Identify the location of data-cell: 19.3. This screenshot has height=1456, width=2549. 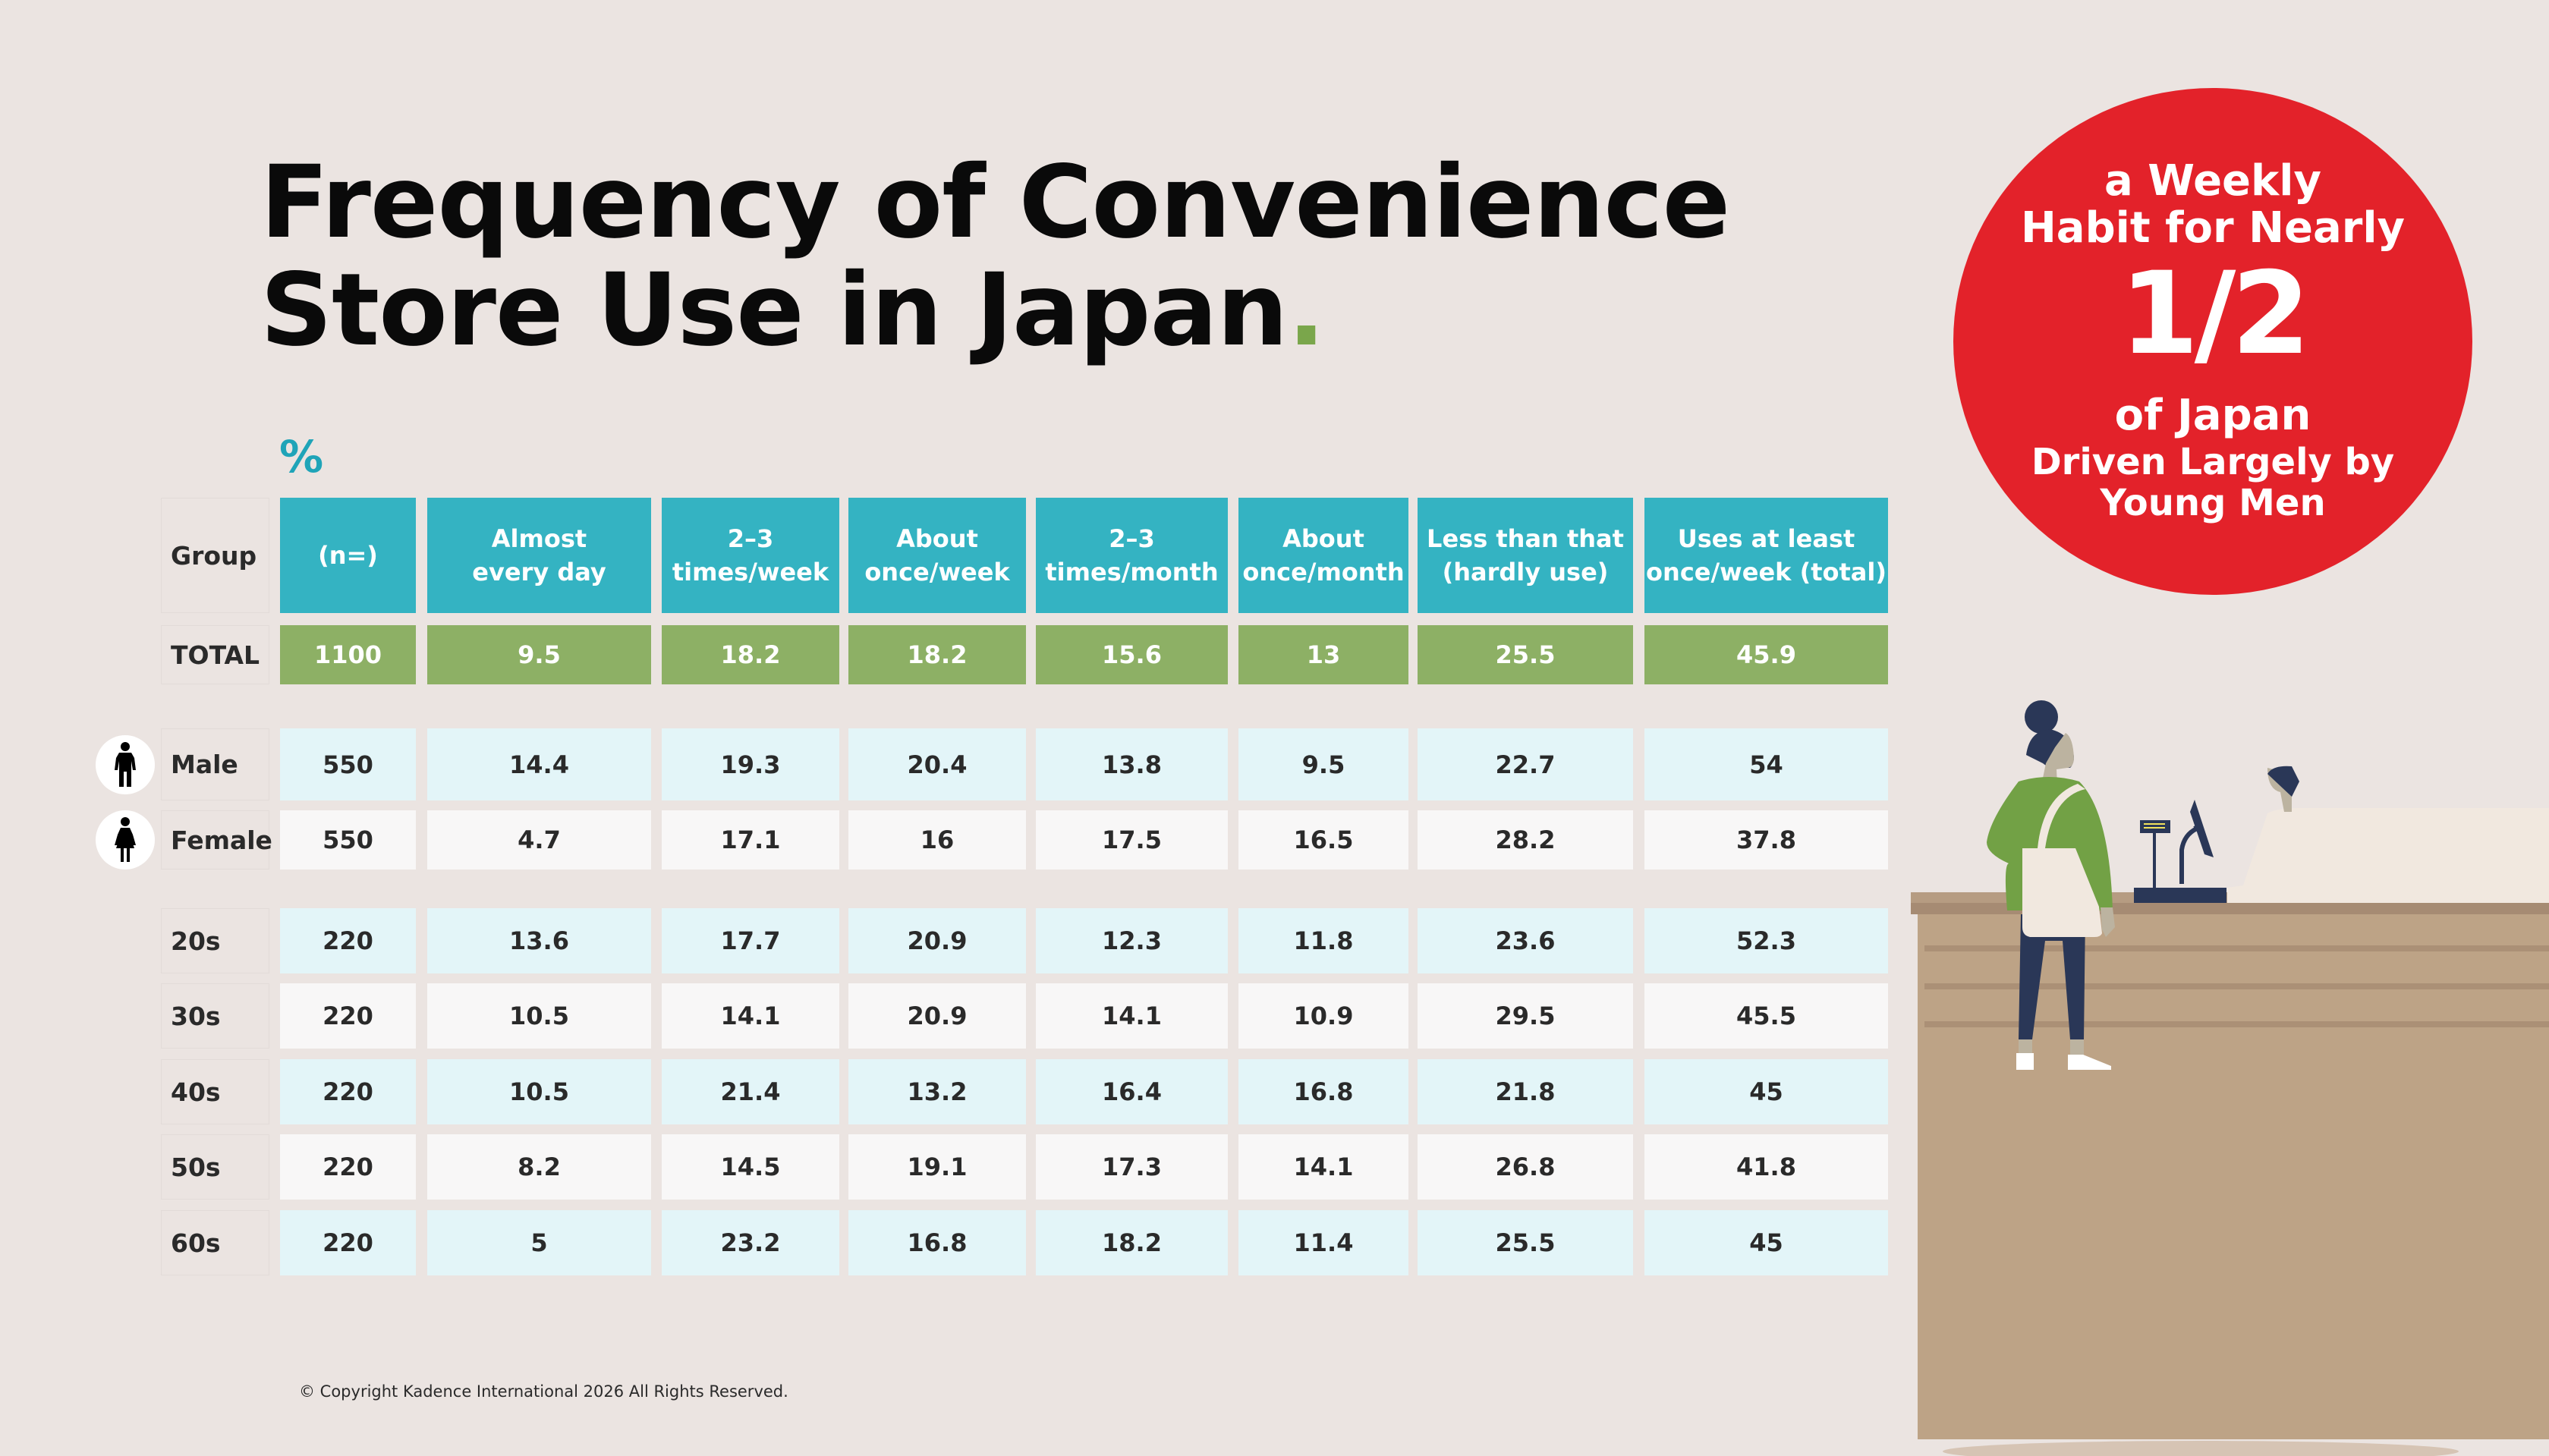
(750, 764).